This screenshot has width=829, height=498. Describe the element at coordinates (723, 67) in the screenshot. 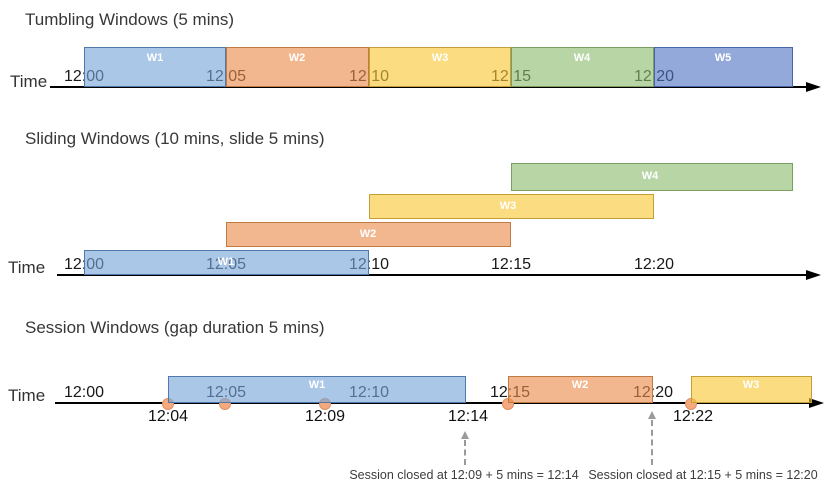

I see `window-bar-w5` at that location.